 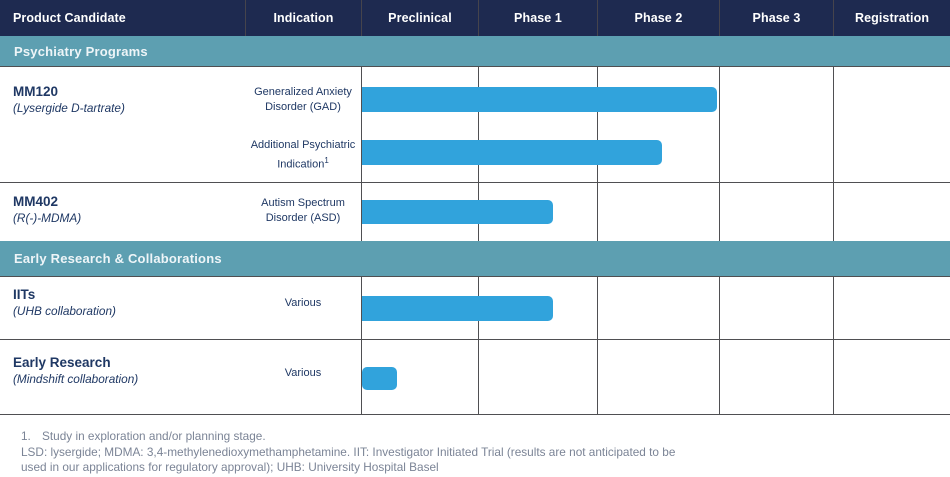 I want to click on progress-bar-gad, so click(x=539, y=99).